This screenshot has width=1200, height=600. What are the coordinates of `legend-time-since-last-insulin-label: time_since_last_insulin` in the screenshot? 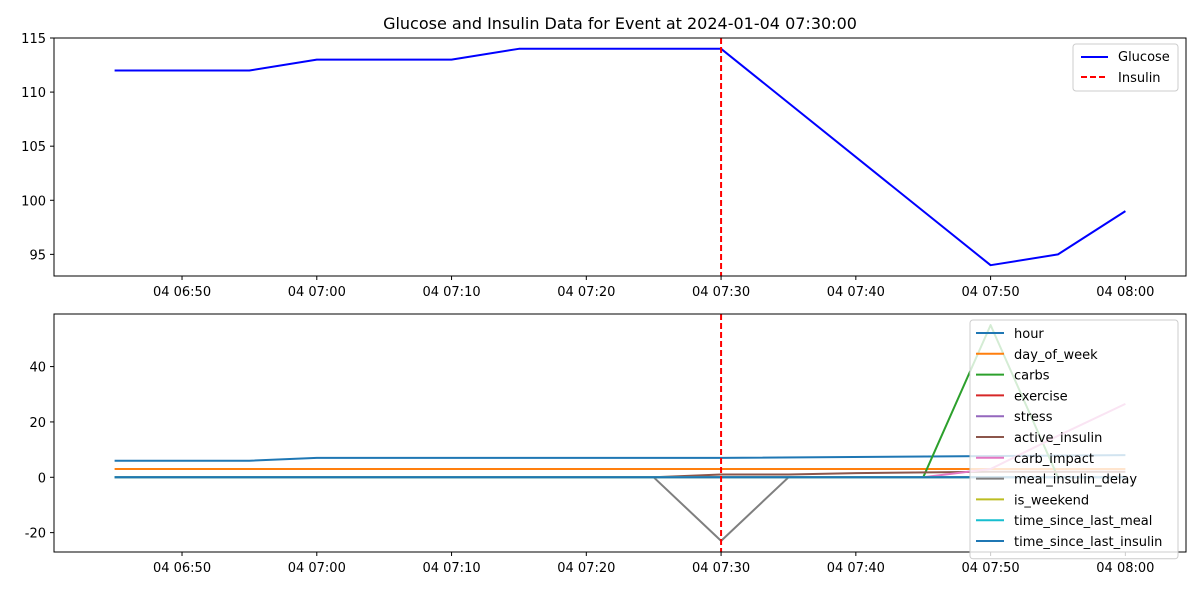 It's located at (1088, 542).